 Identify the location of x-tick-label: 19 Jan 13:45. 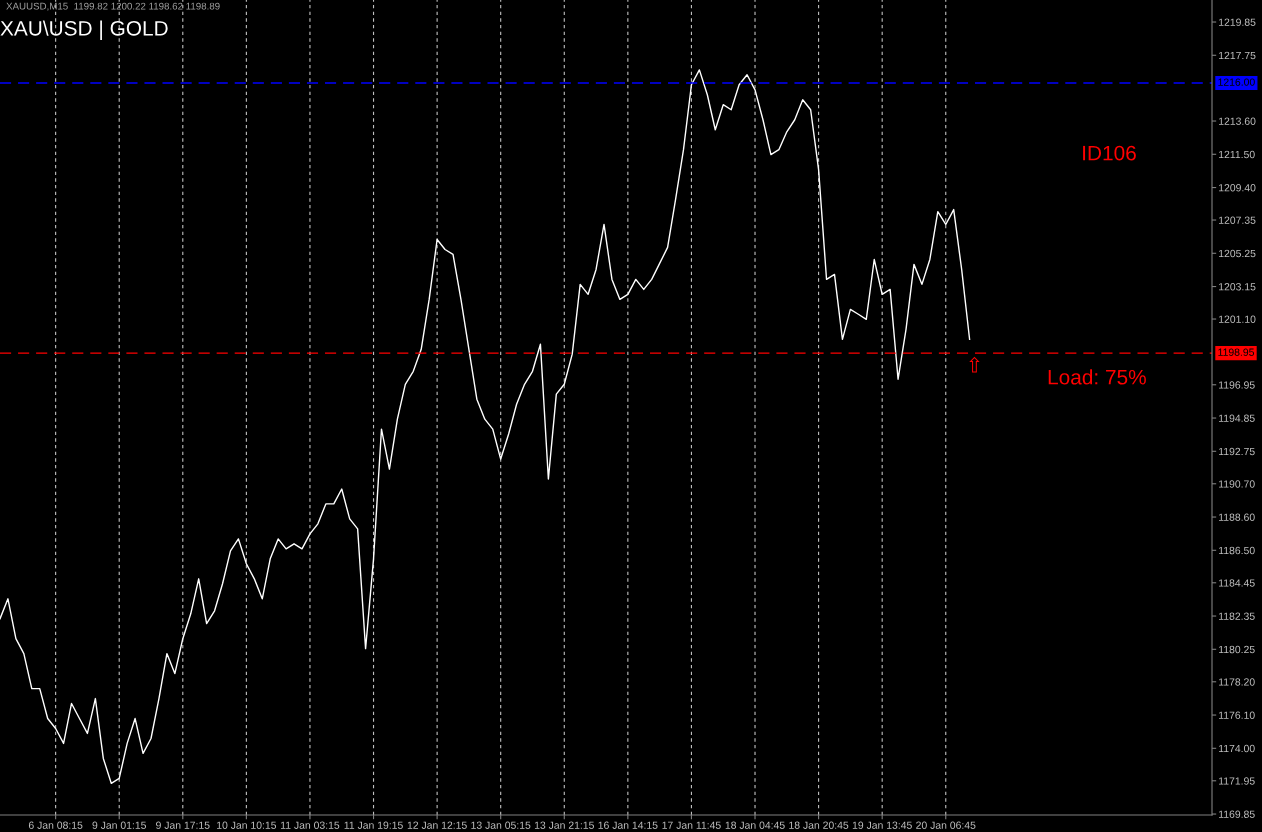
(882, 825).